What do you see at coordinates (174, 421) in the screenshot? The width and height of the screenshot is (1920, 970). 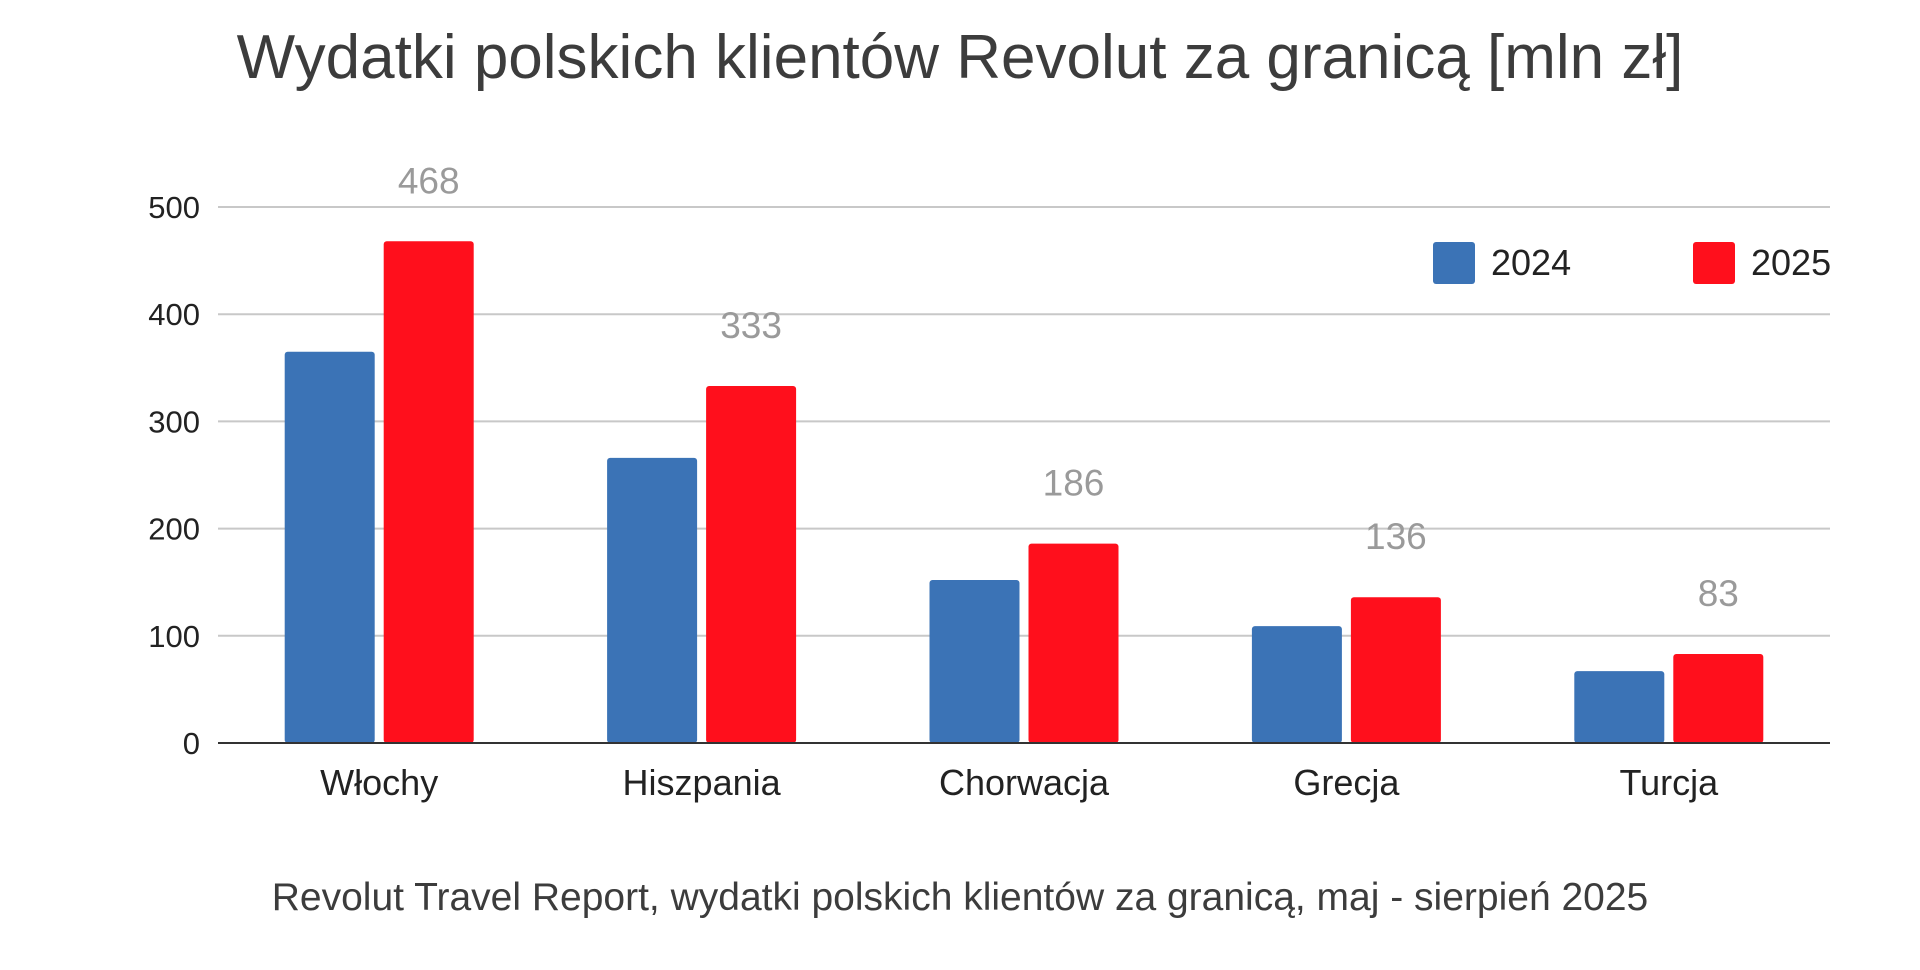 I see `y-tick-label: 300` at bounding box center [174, 421].